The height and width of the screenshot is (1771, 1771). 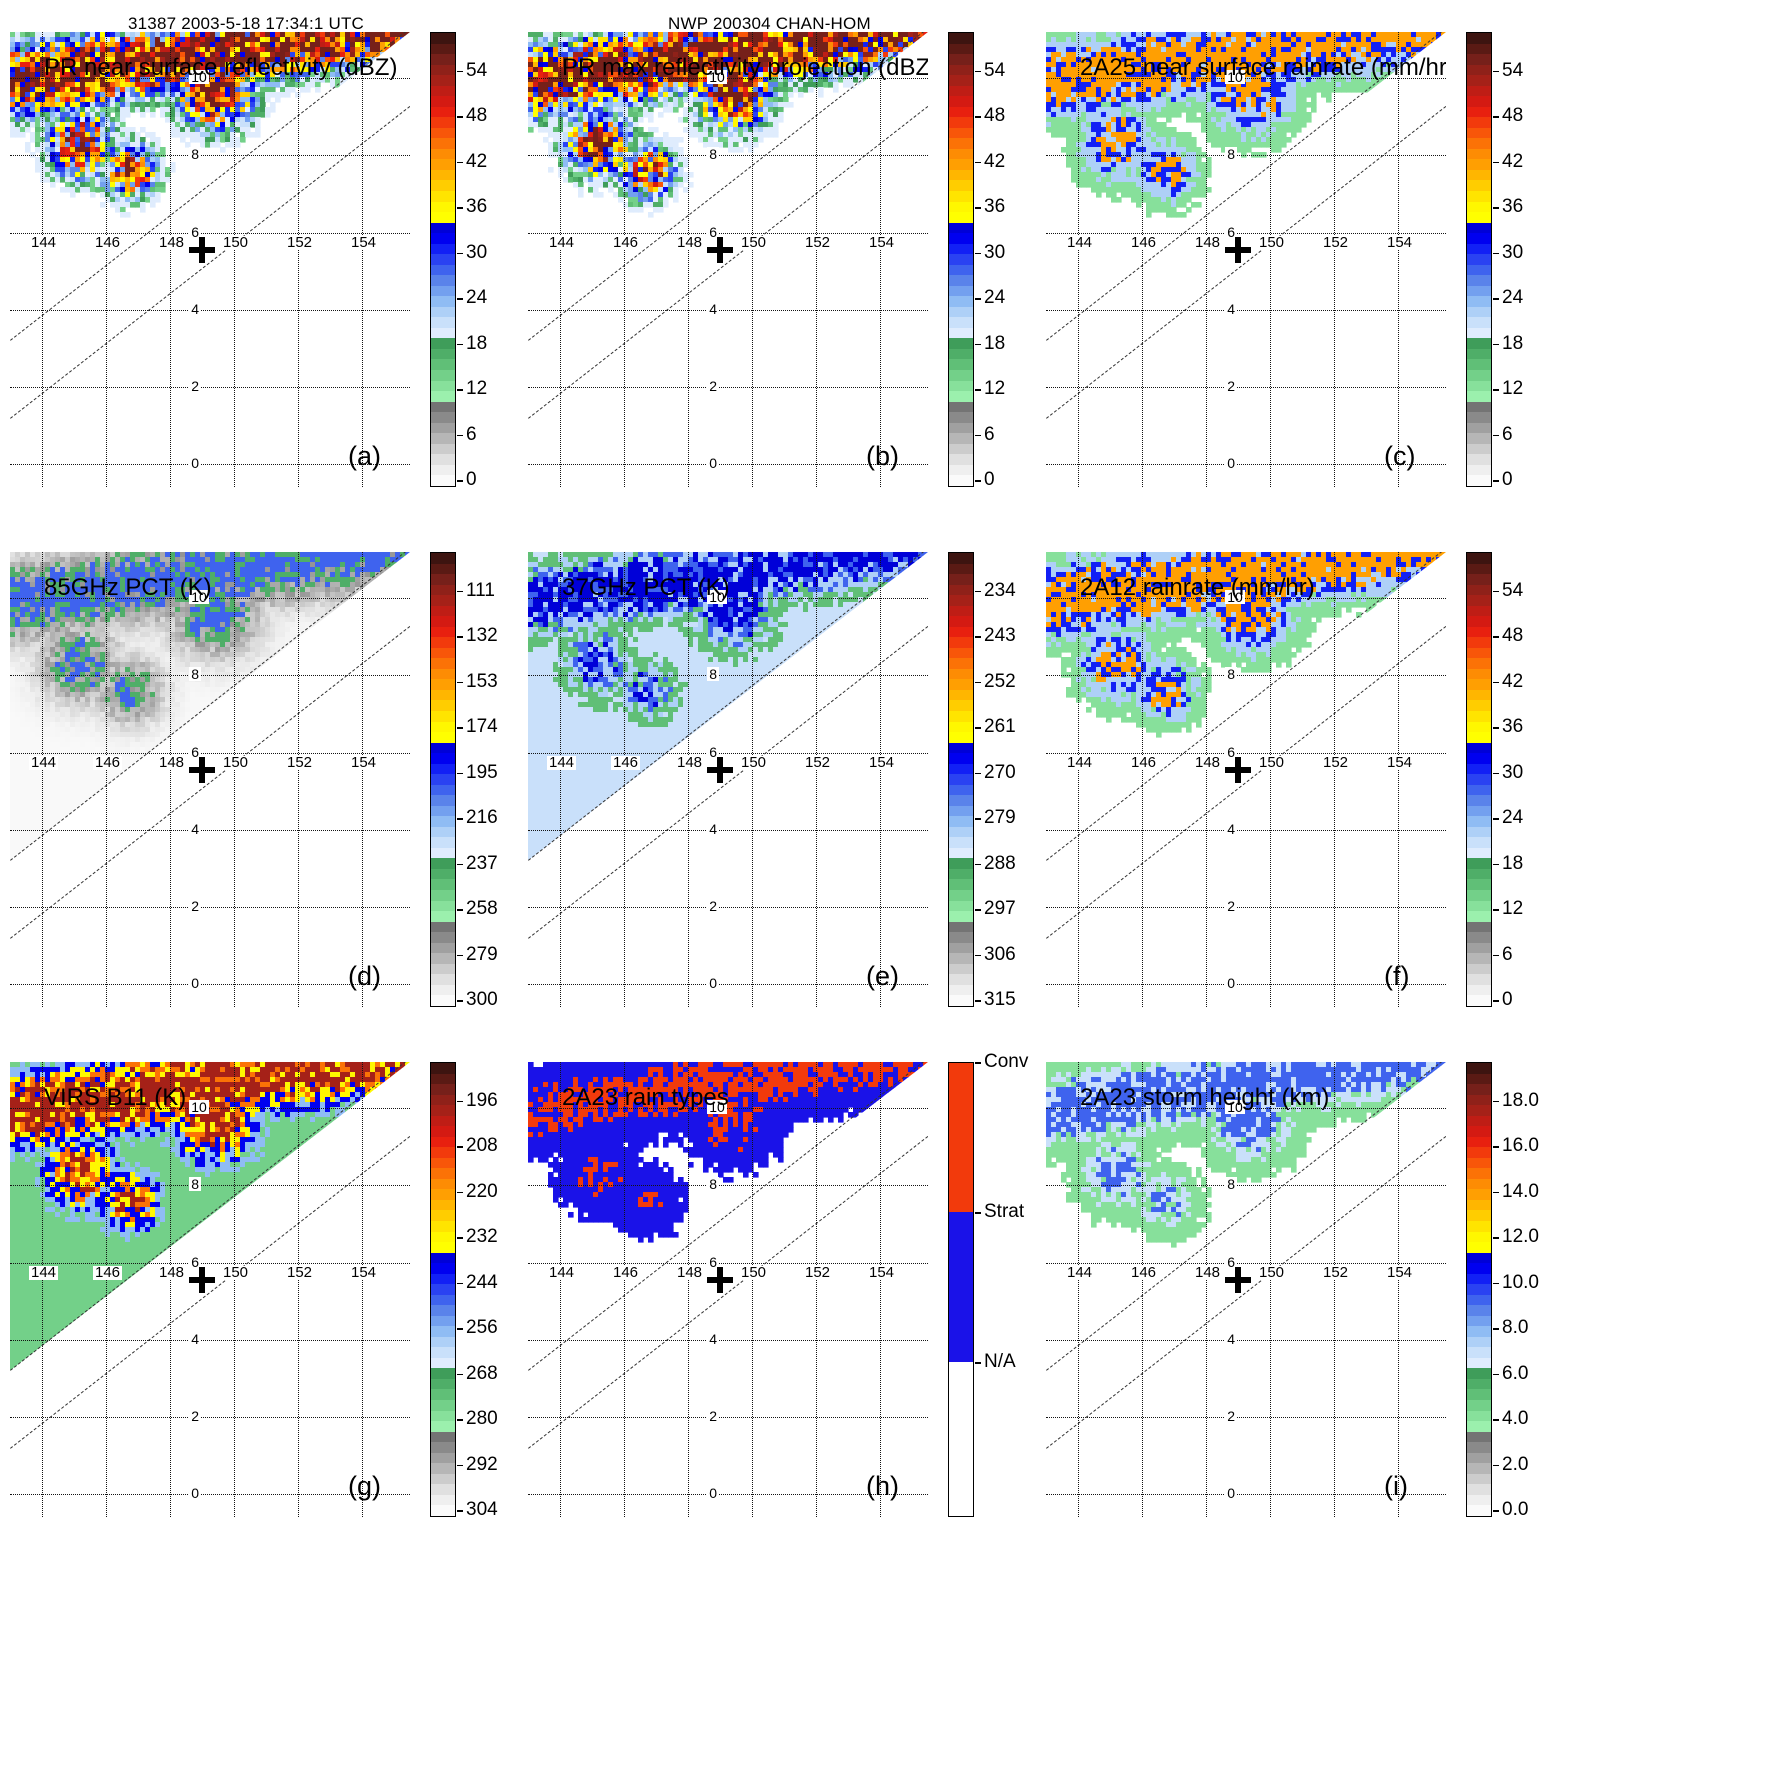 I want to click on colorbar: 111 132 153 174 195 216 237 258 279 300, so click(x=490, y=781).